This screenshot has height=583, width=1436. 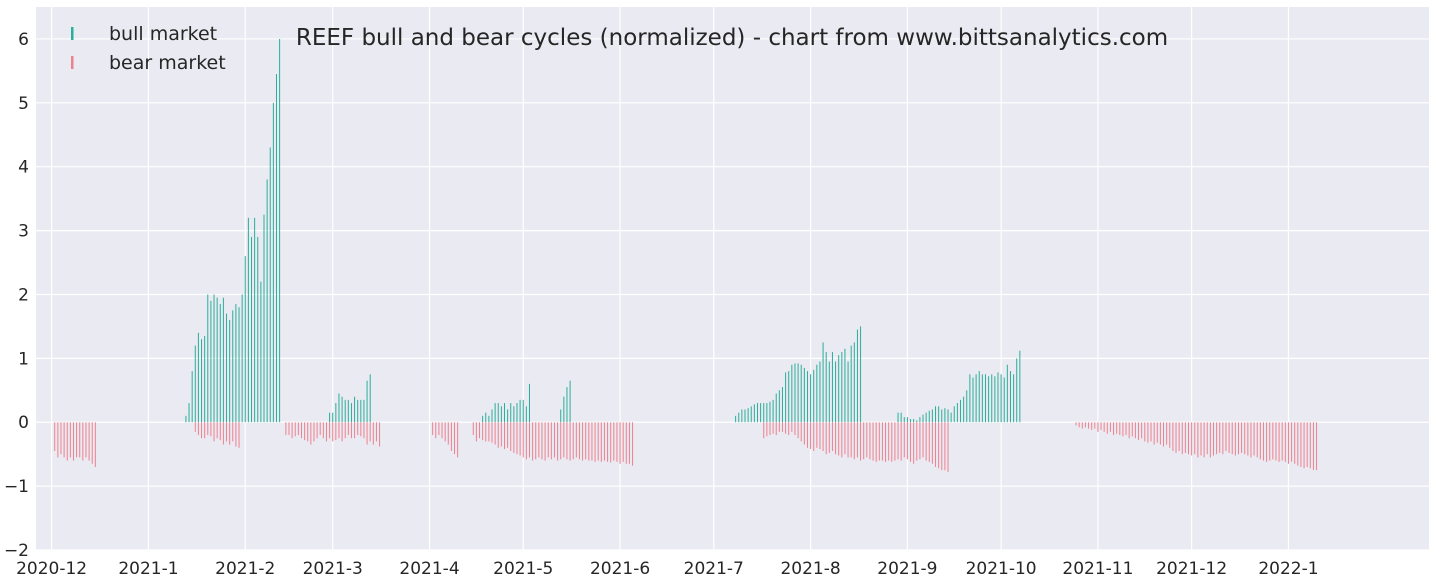 What do you see at coordinates (23, 232) in the screenshot?
I see `y-tick-label: 3` at bounding box center [23, 232].